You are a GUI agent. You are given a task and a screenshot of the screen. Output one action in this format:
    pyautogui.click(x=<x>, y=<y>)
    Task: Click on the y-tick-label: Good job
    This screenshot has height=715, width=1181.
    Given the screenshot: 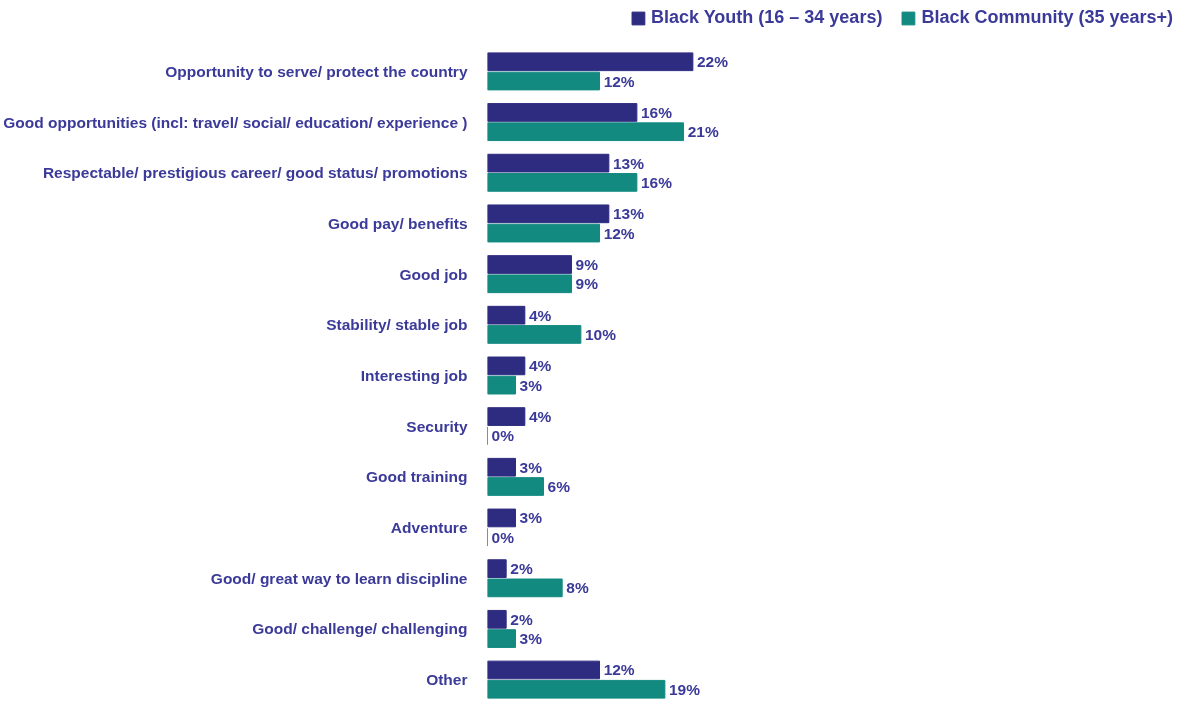 What is the action you would take?
    pyautogui.click(x=433, y=274)
    